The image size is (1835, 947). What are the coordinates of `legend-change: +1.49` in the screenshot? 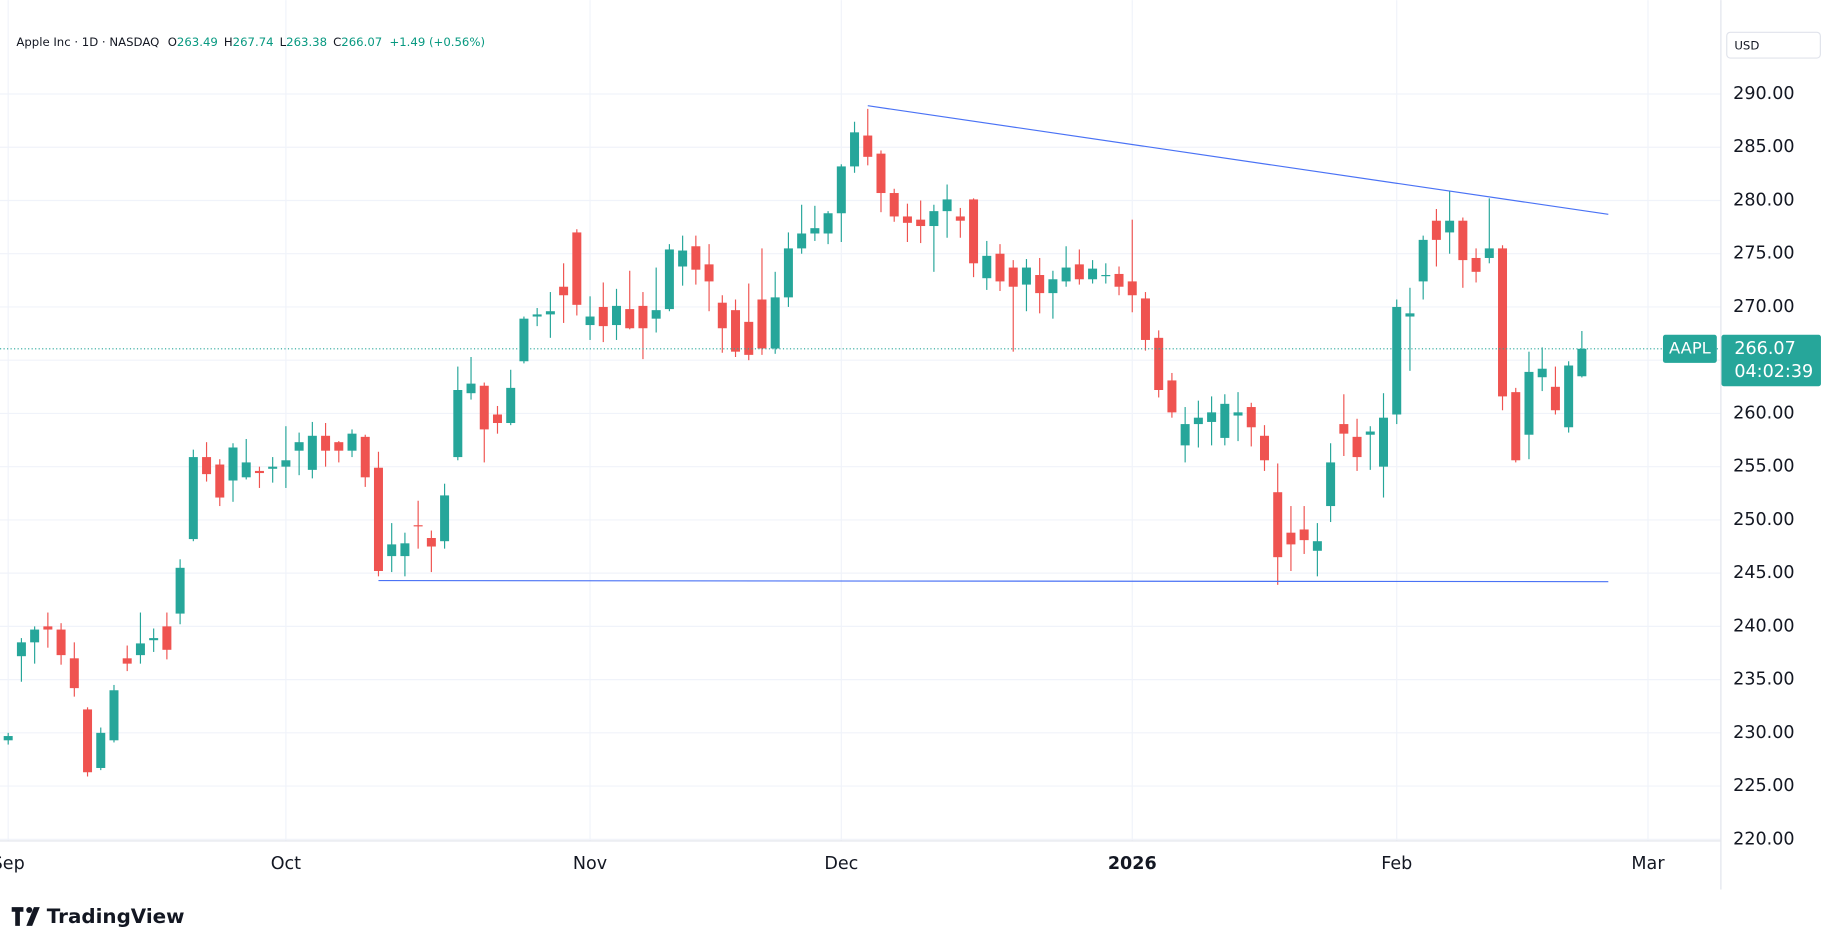 It's located at (407, 42).